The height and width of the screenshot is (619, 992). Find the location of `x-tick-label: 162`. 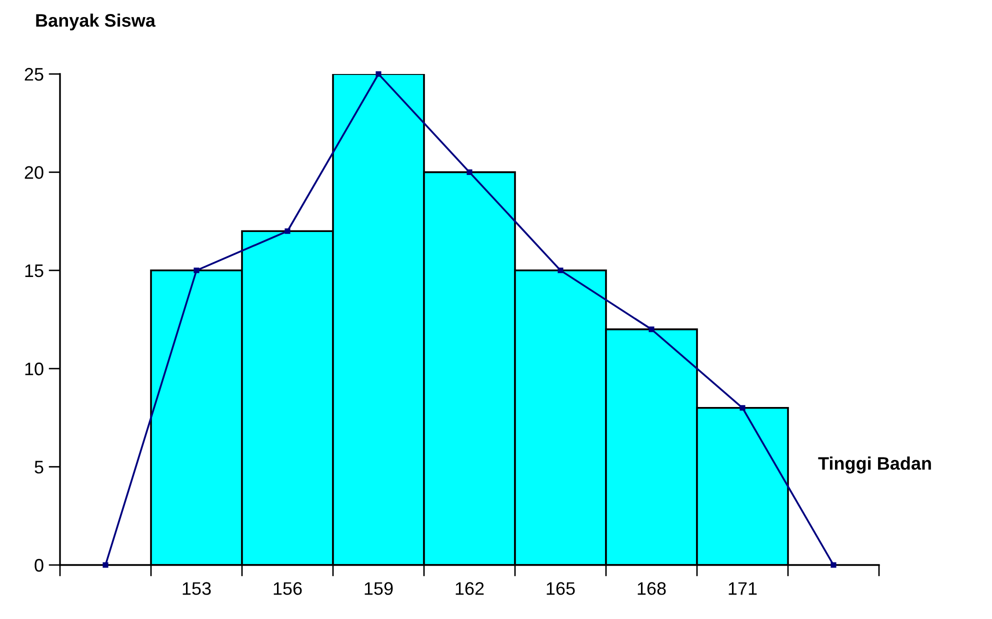

x-tick-label: 162 is located at coordinates (470, 588).